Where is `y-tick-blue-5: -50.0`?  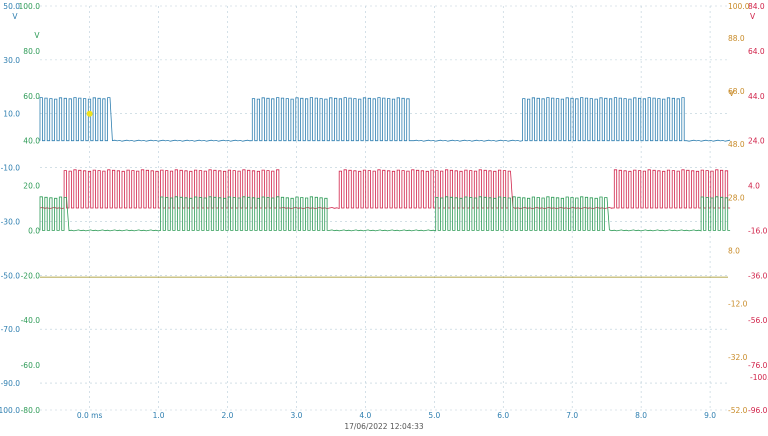 y-tick-blue-5: -50.0 is located at coordinates (11, 275).